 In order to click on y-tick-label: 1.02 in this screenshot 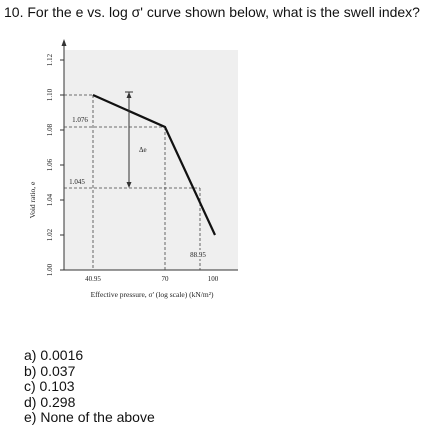, I will do `click(50, 234)`.